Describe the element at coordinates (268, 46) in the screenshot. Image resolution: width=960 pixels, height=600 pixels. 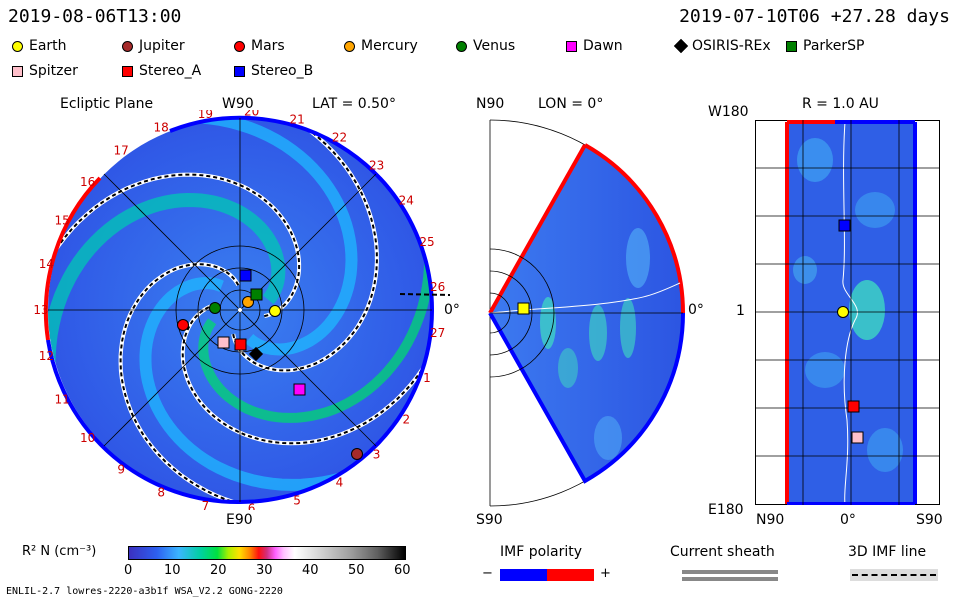
I see `legend-label: Mars` at that location.